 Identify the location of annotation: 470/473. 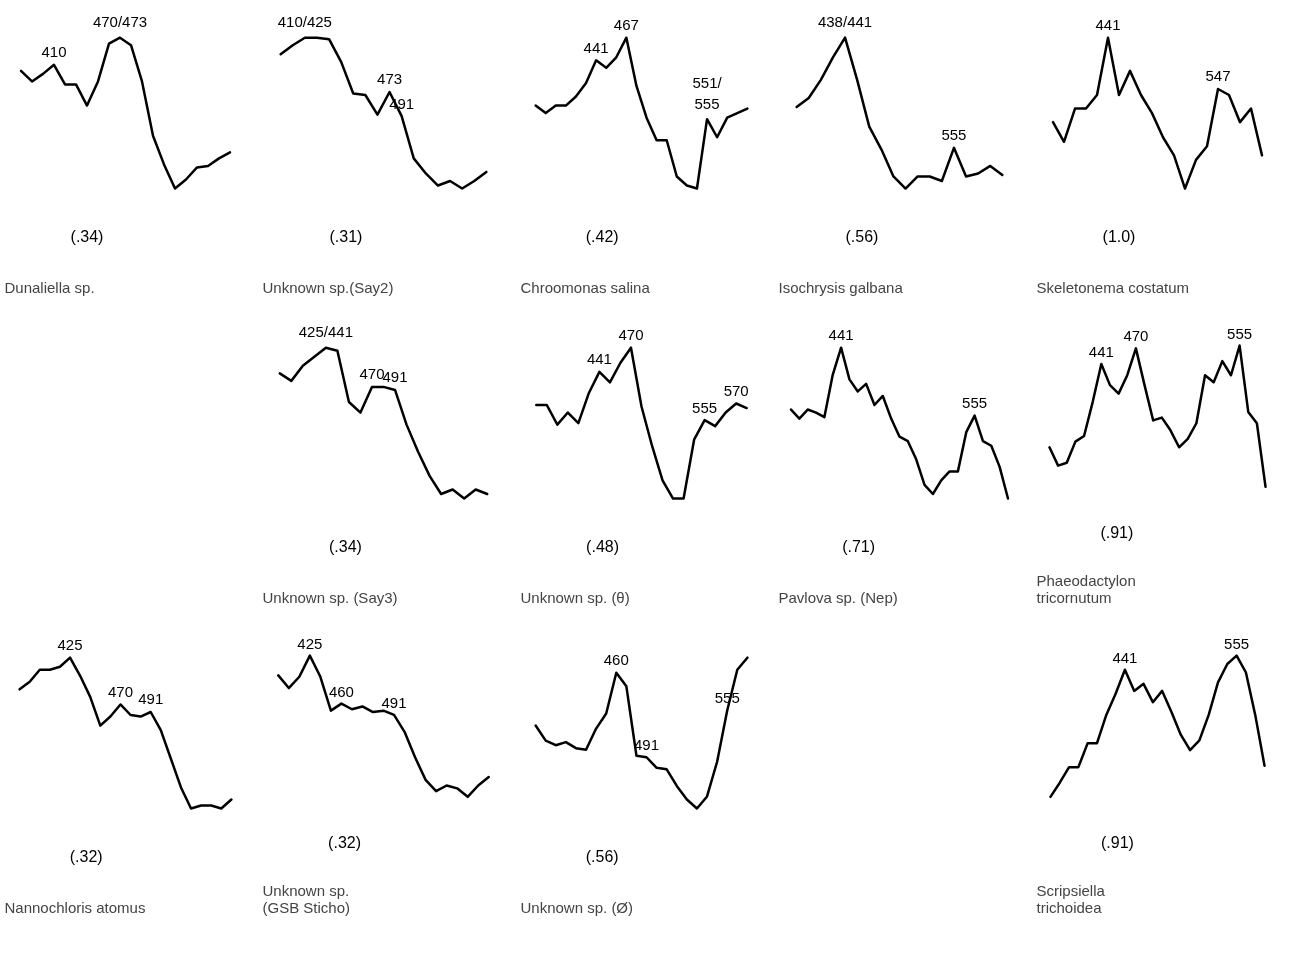
(120, 22).